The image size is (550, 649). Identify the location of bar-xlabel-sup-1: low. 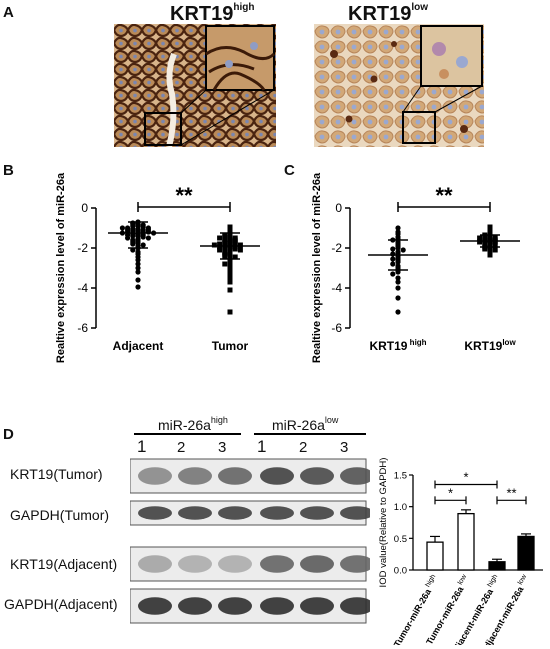
(462, 580).